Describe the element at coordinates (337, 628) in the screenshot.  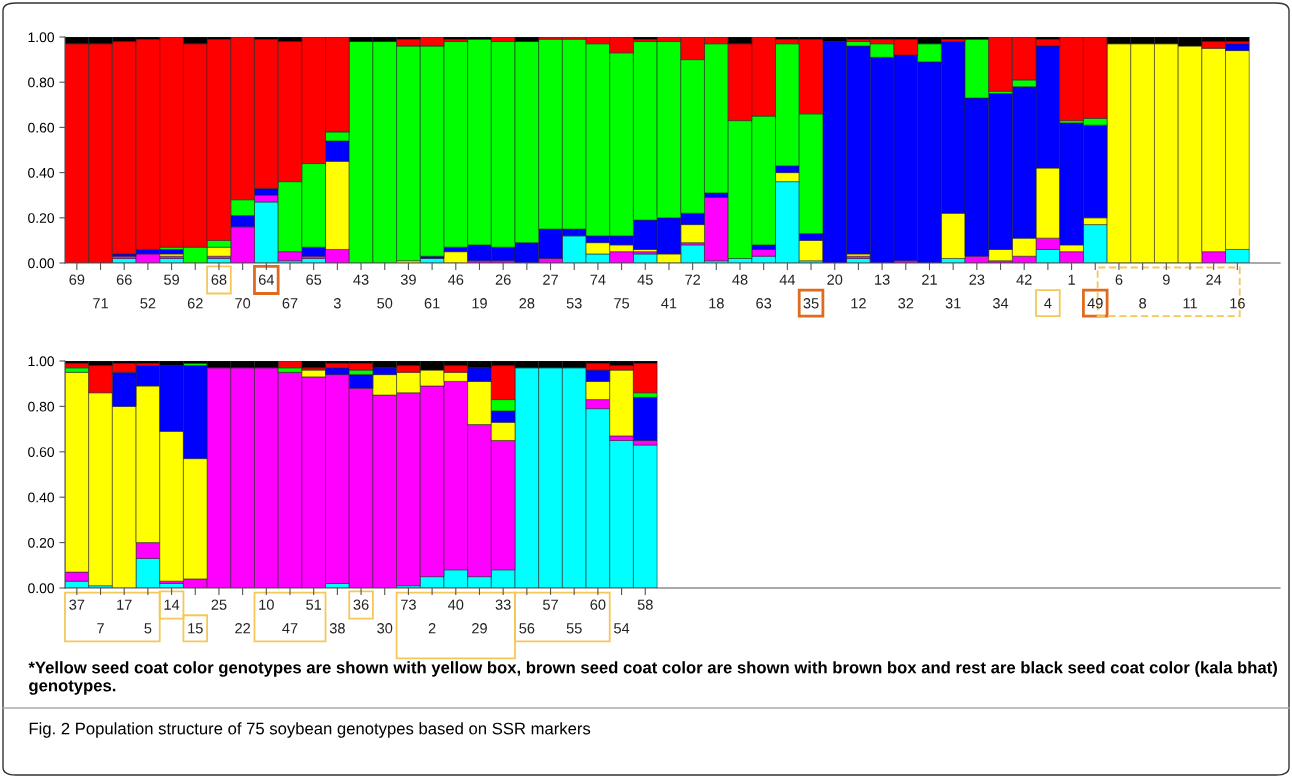
I see `x-tick-label: 38` at that location.